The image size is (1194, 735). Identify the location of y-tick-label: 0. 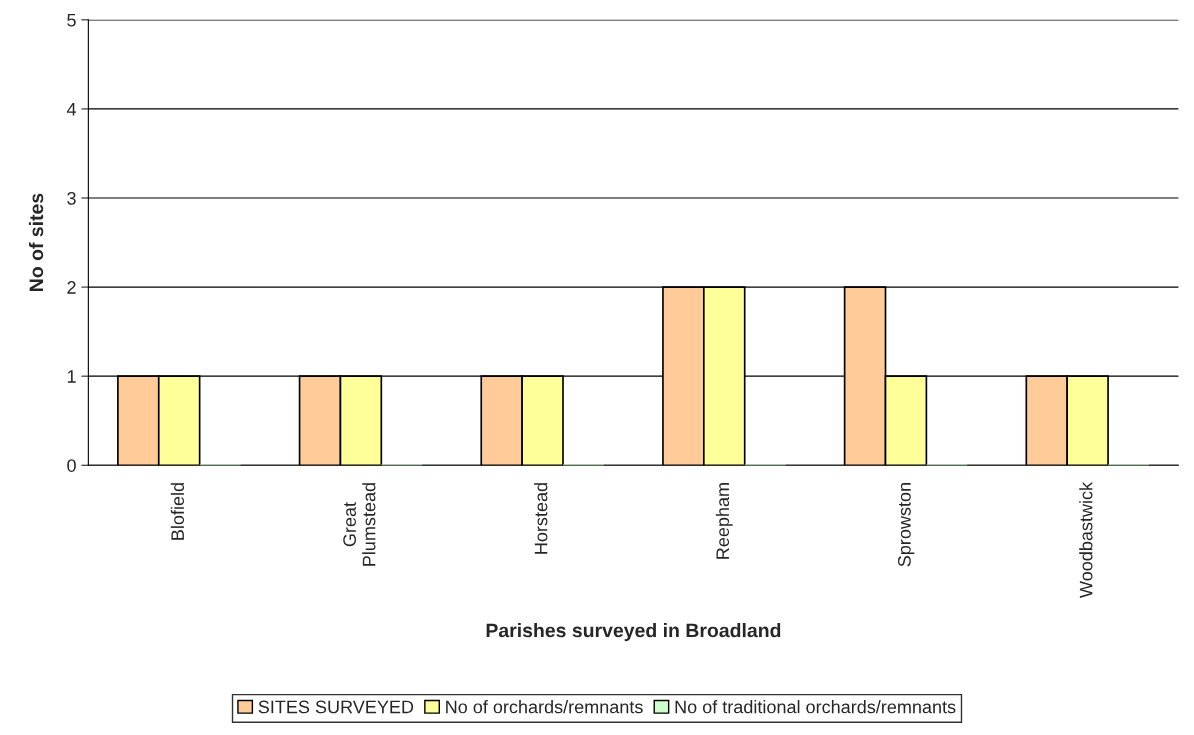
(71, 465).